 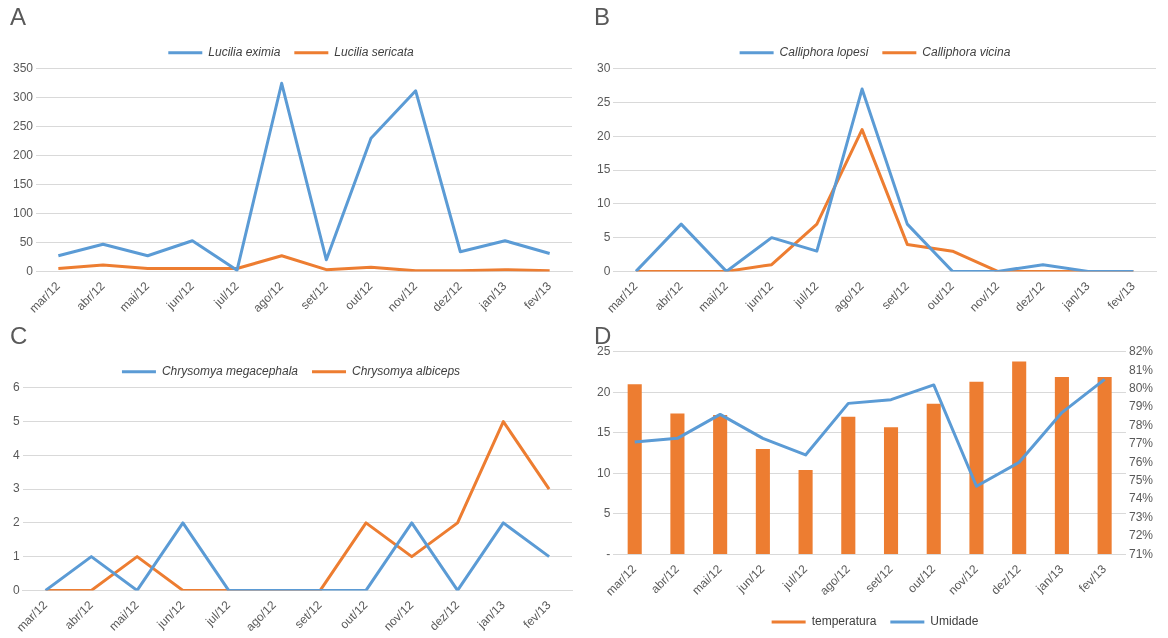 What do you see at coordinates (16, 522) in the screenshot?
I see `y-tick-label: 2` at bounding box center [16, 522].